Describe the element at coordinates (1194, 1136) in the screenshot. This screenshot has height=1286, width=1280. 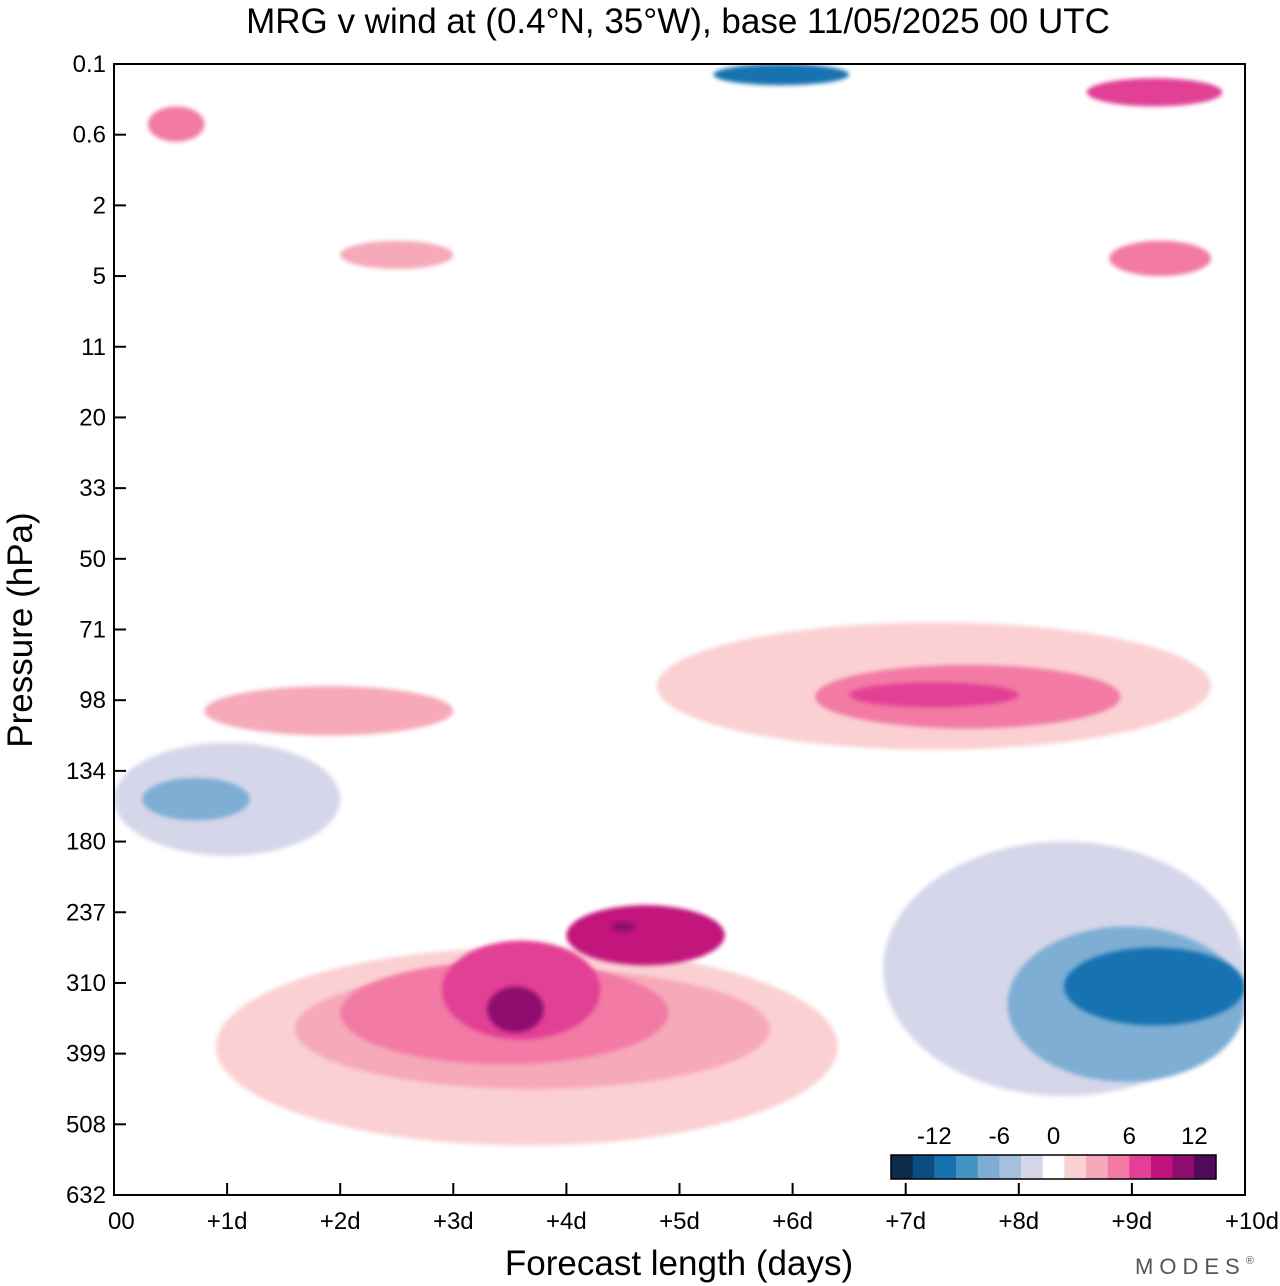
I see `colorbar-tick-label: 12` at that location.